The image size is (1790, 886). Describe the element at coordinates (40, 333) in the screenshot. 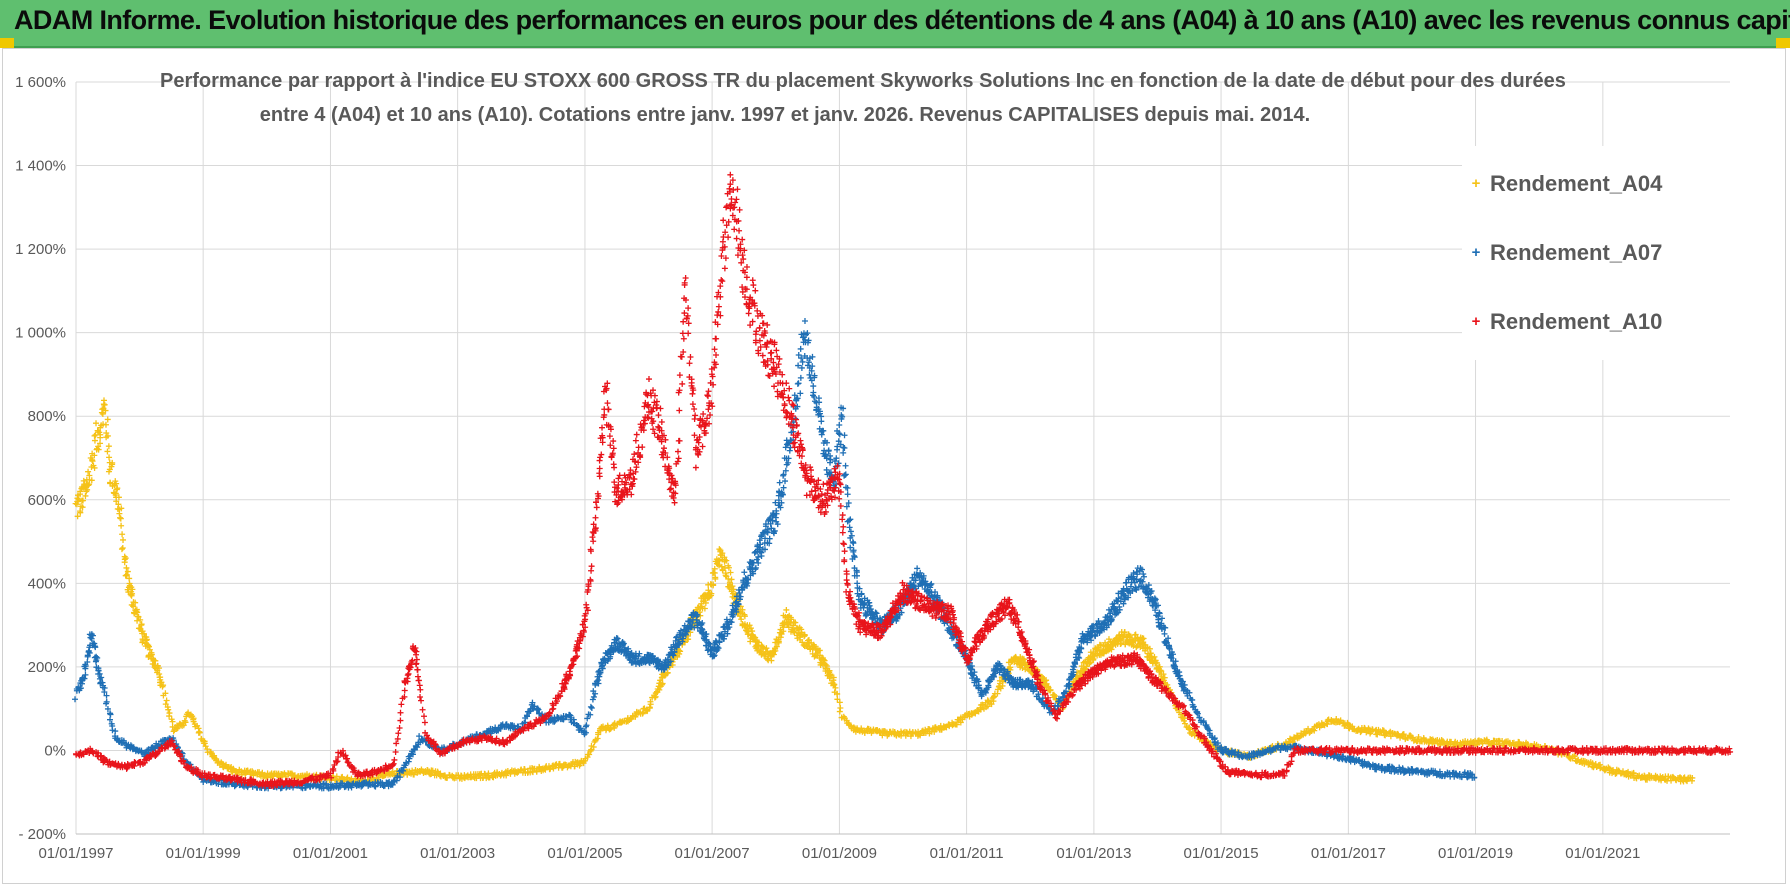

I see `y-tick-label: 1 000%` at that location.